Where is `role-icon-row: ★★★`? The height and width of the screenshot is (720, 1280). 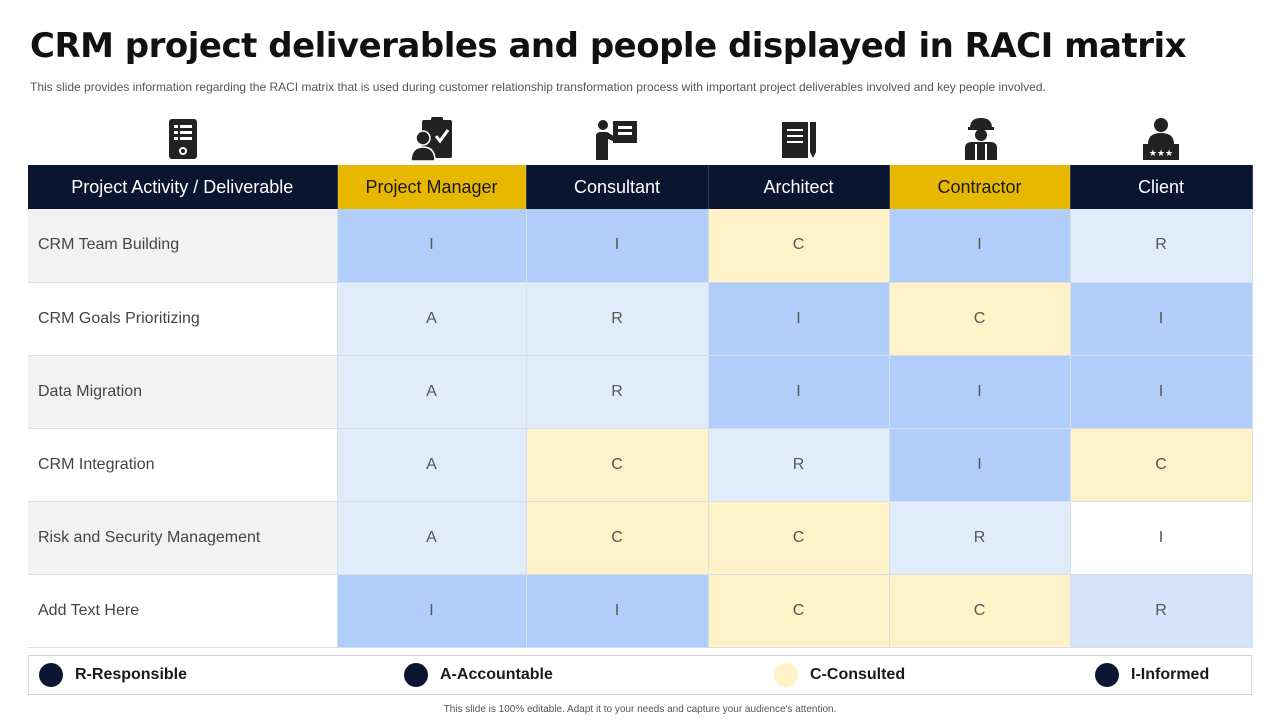
role-icon-row: ★★★ is located at coordinates (640, 139).